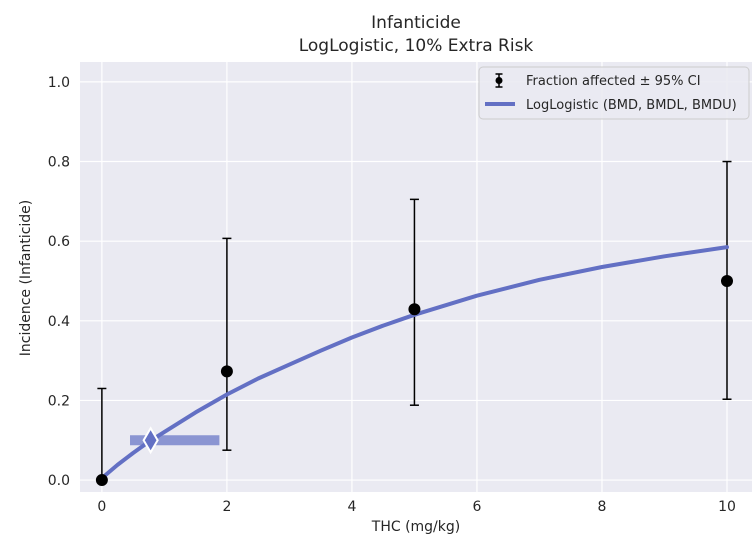 This screenshot has height=539, width=753. Describe the element at coordinates (59, 282) in the screenshot. I see `y-tick-labels: 0.0 0.2 0.4 0.6 0.8 1.0` at that location.